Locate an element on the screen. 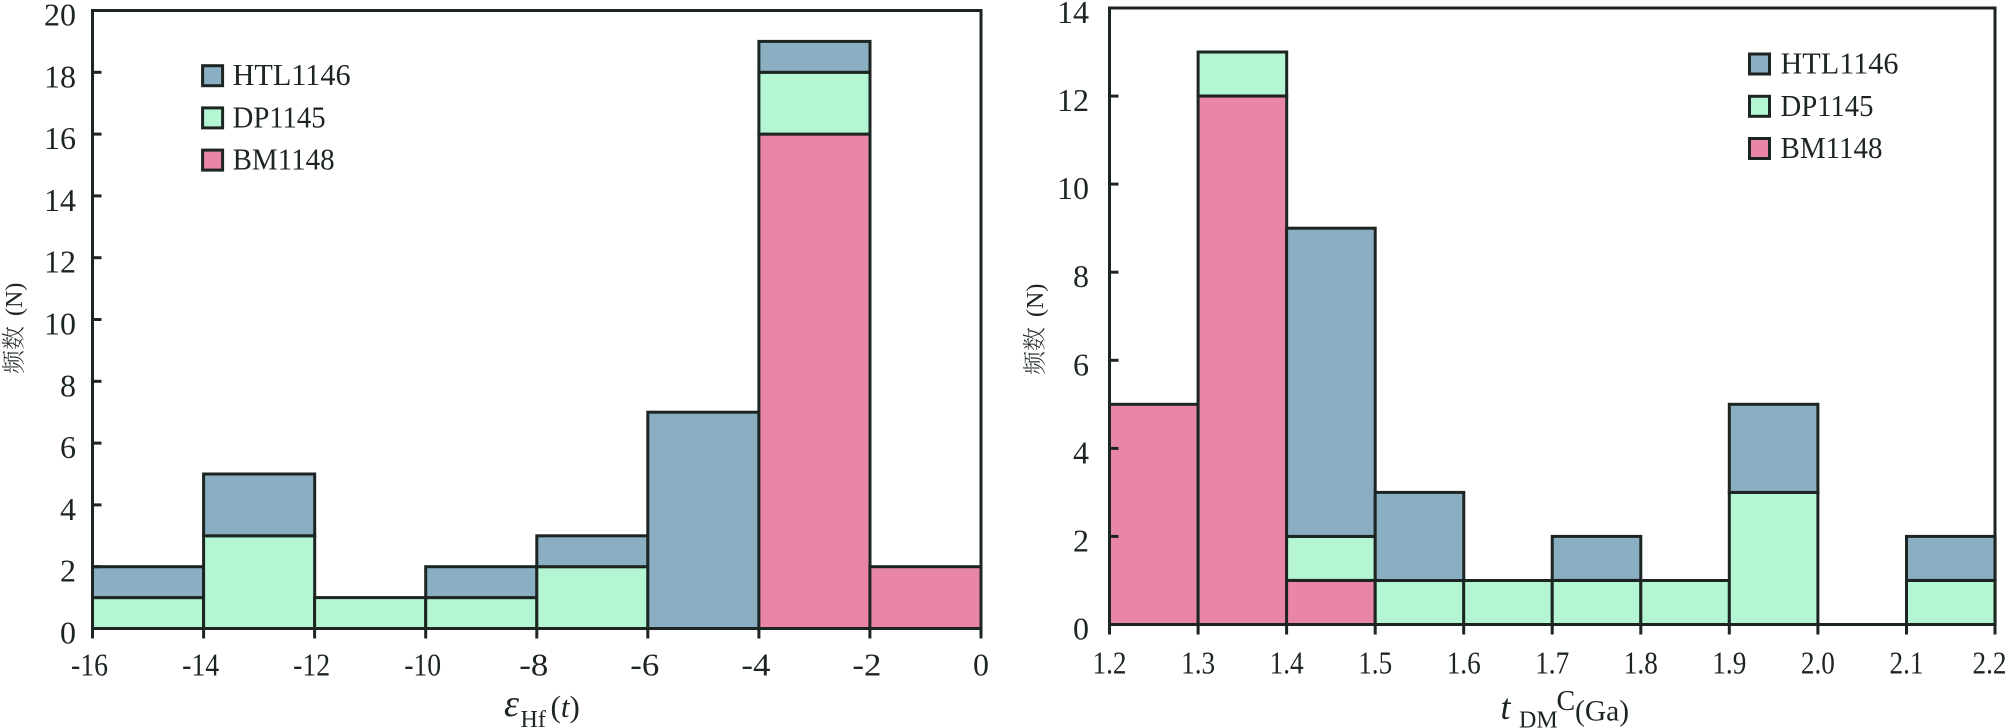 This screenshot has height=728, width=2008. svg-text: -2 is located at coordinates (866, 665).